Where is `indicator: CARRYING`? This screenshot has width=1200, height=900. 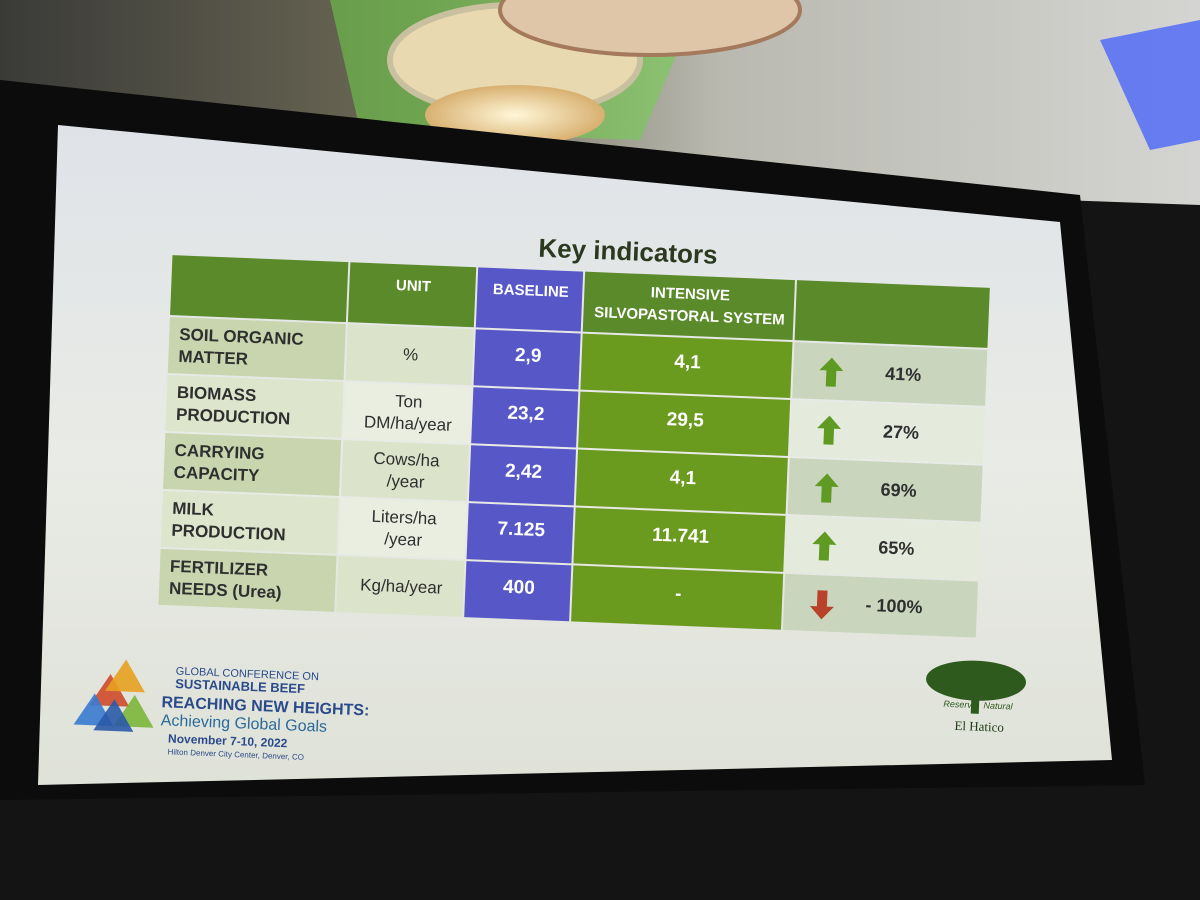
indicator: CARRYING is located at coordinates (219, 452).